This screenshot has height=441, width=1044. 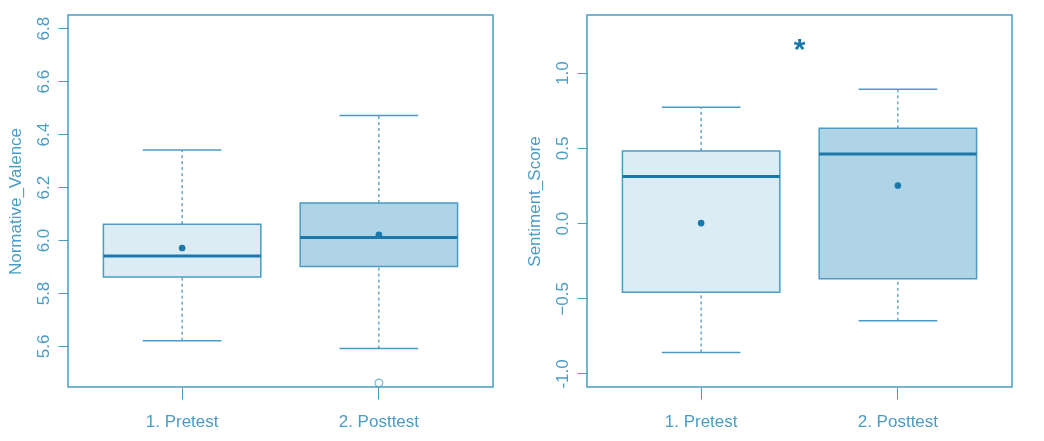 What do you see at coordinates (15, 201) in the screenshot?
I see `y-axis-title: Normative_Valence` at bounding box center [15, 201].